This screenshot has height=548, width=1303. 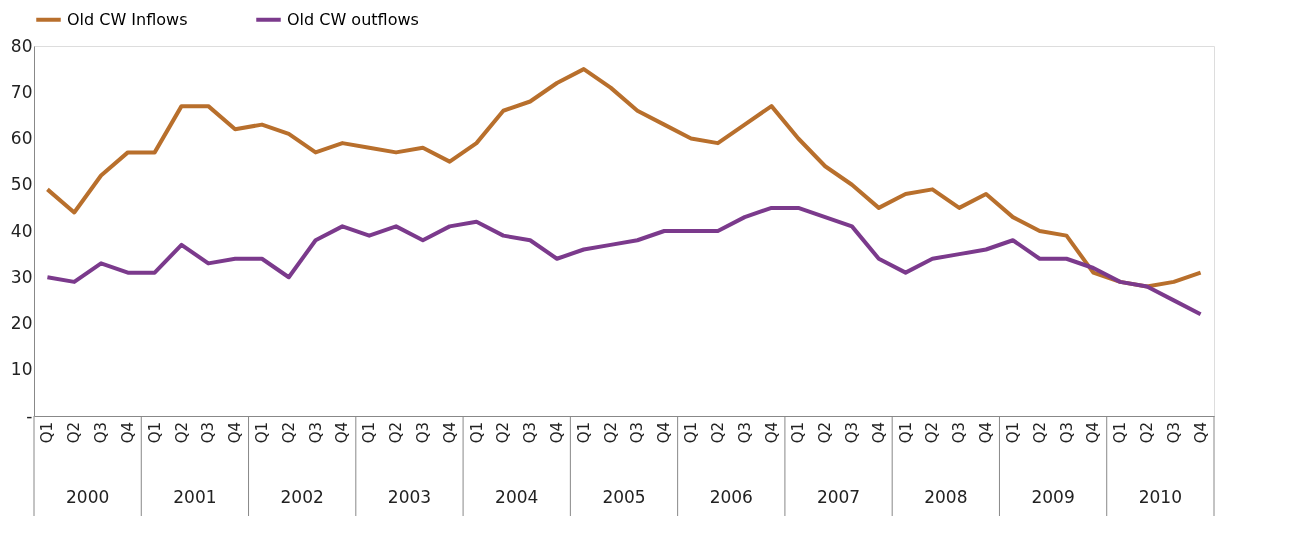 What do you see at coordinates (21, 230) in the screenshot?
I see `y-tick-label: 40` at bounding box center [21, 230].